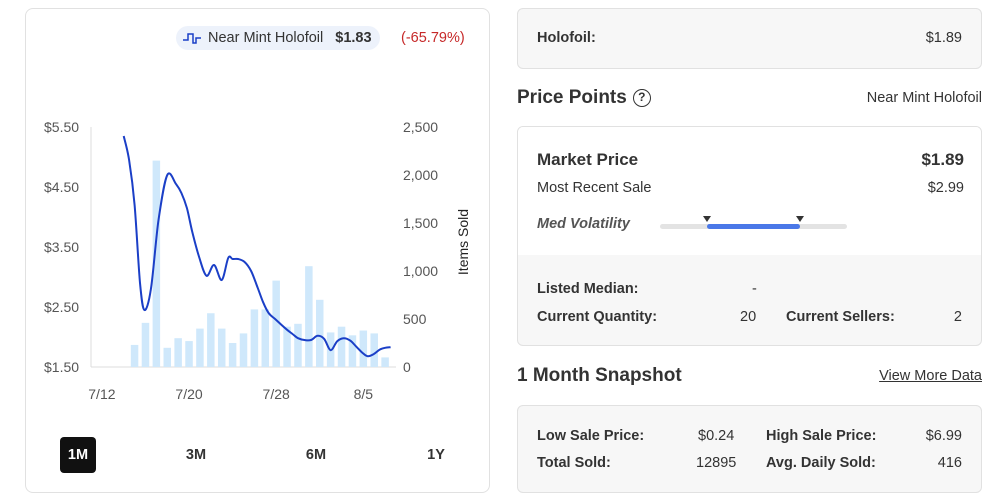 This screenshot has height=502, width=995. I want to click on y-tick-label-left: $4.50, so click(61, 187).